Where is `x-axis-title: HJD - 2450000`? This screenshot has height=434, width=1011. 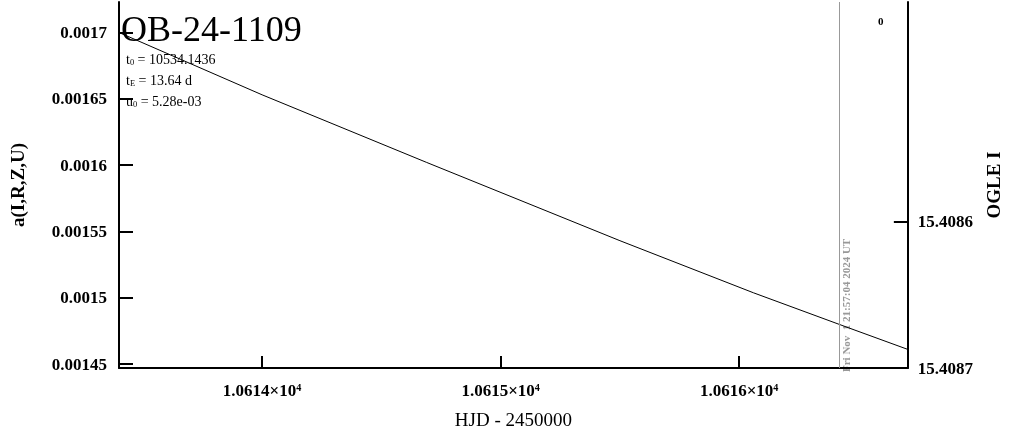
x-axis-title: HJD - 2450000 is located at coordinates (513, 419).